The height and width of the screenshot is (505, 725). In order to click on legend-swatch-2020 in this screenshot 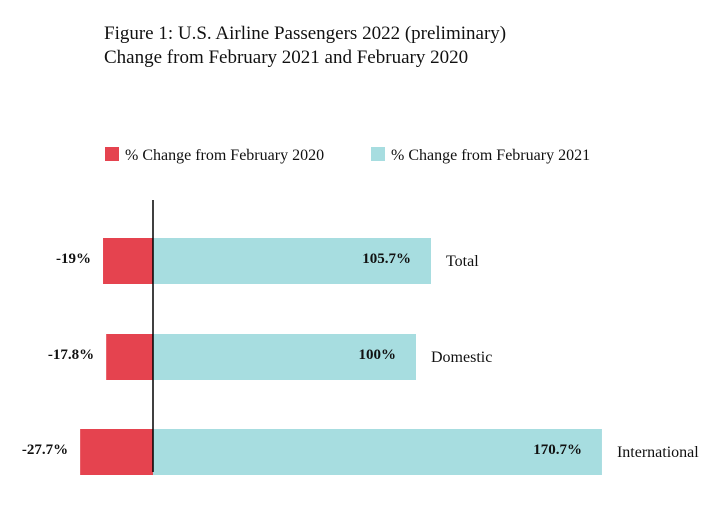, I will do `click(112, 154)`.